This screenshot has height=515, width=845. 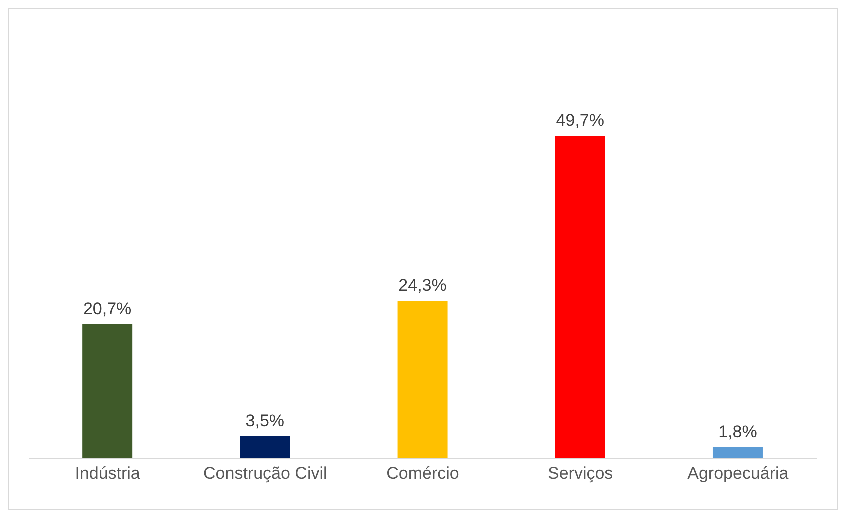 I want to click on data-label: 1,8%, so click(x=738, y=432).